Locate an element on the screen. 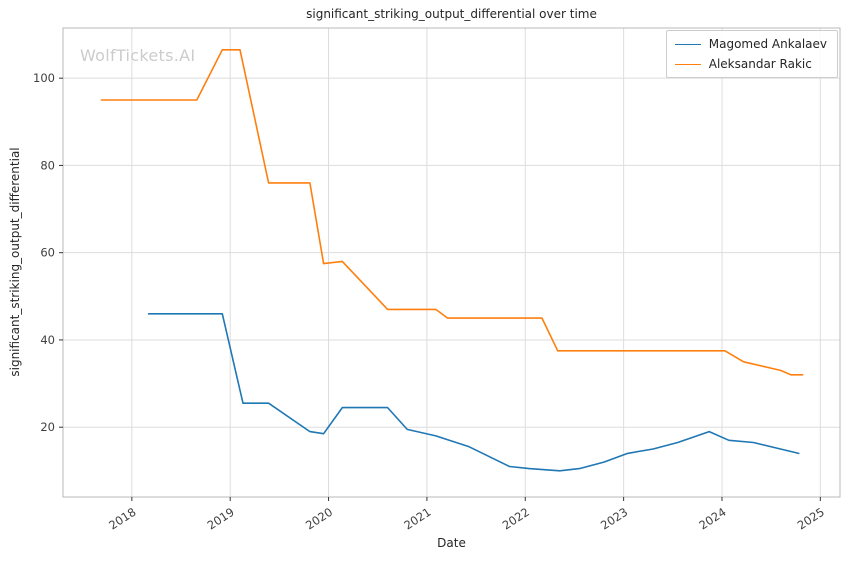 The height and width of the screenshot is (561, 848). legend-item-rakic: Aleksandar Rakic is located at coordinates (750, 64).